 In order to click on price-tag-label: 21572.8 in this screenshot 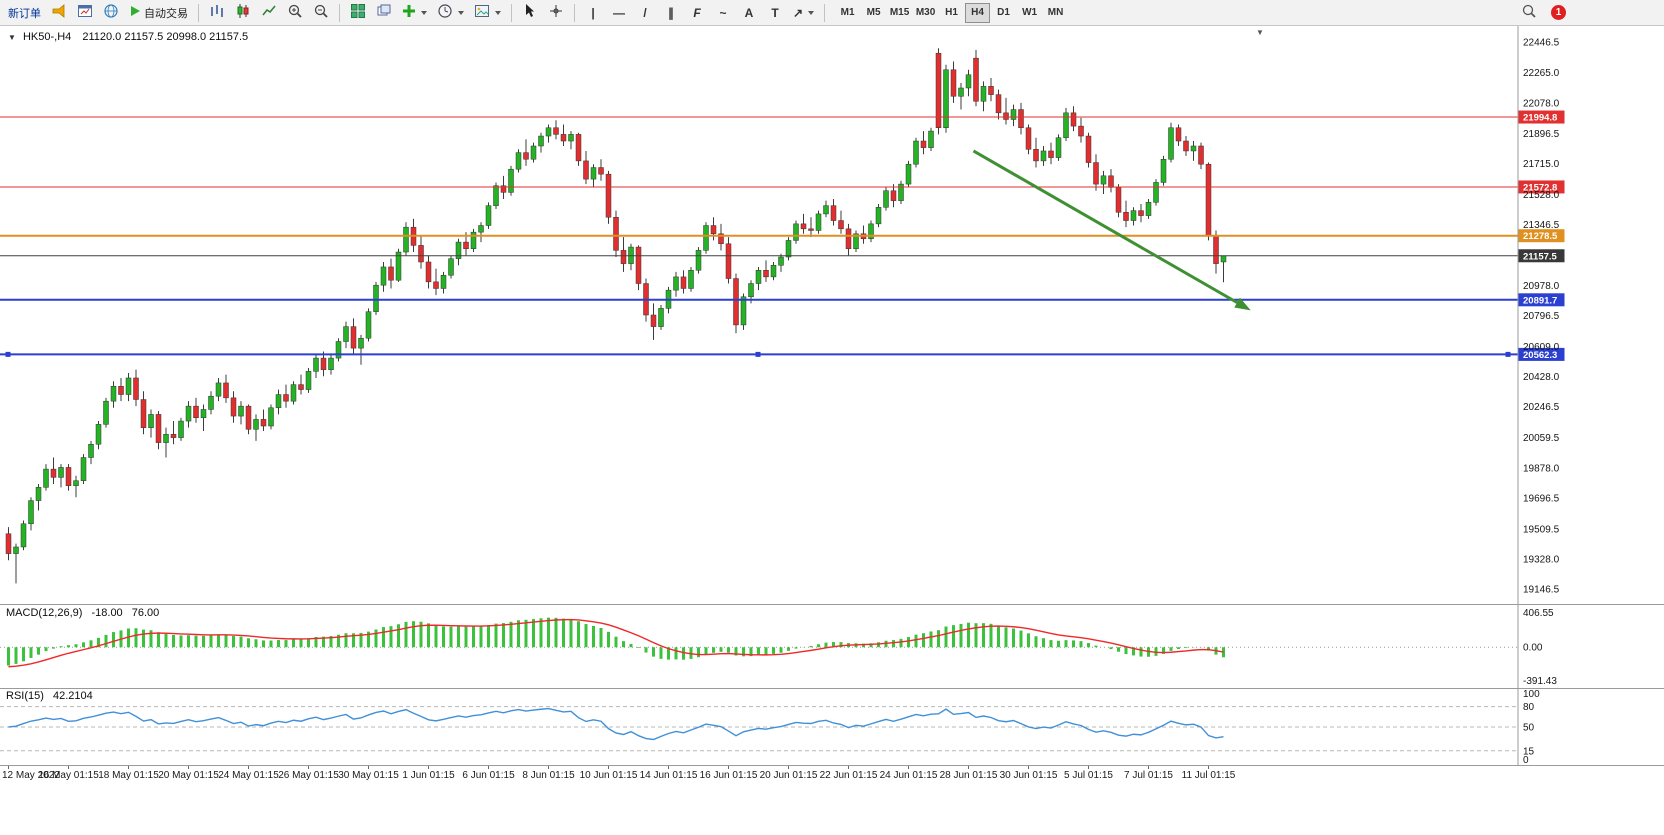, I will do `click(1540, 187)`.